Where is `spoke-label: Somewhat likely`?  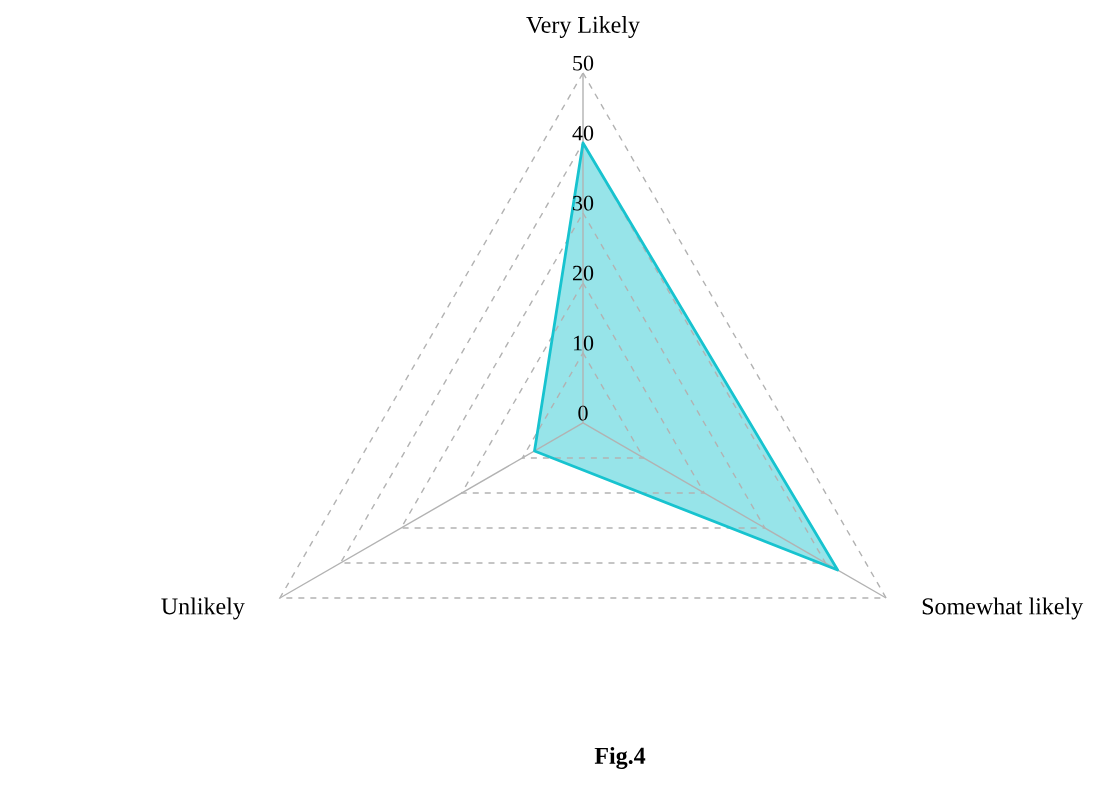 spoke-label: Somewhat likely is located at coordinates (1003, 608).